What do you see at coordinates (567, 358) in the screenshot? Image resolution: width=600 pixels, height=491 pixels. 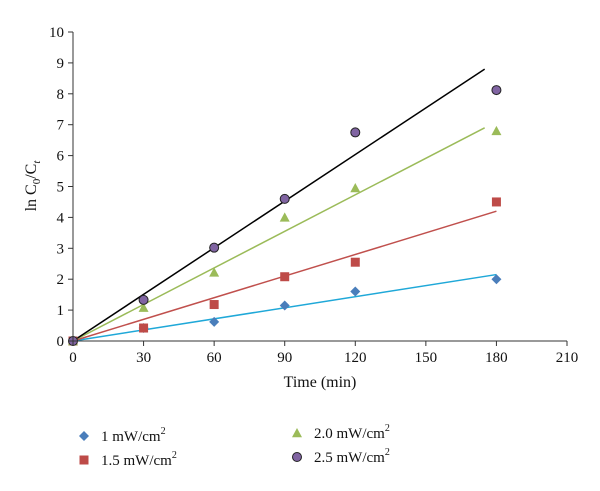 I see `x-tick-label: 210` at bounding box center [567, 358].